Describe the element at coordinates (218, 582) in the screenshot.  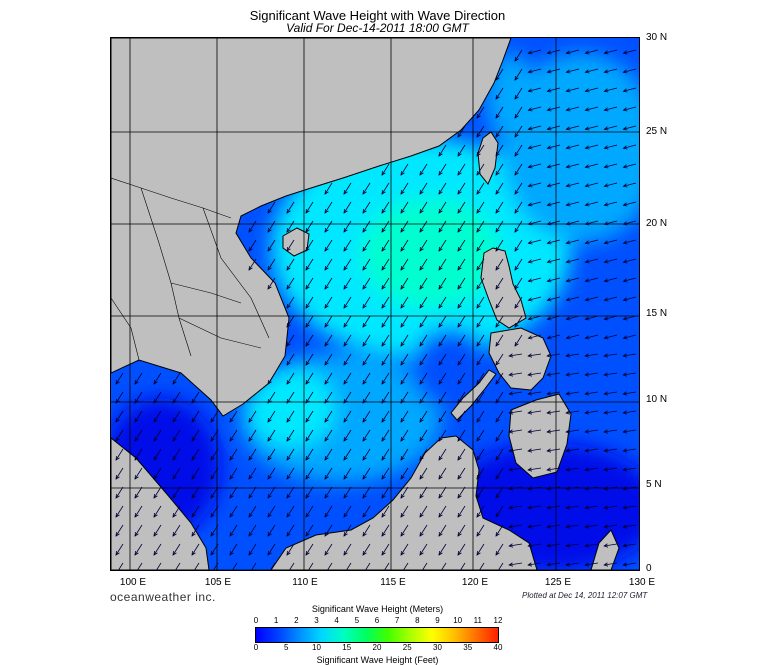
I see `lon-label-105e: 105 E` at that location.